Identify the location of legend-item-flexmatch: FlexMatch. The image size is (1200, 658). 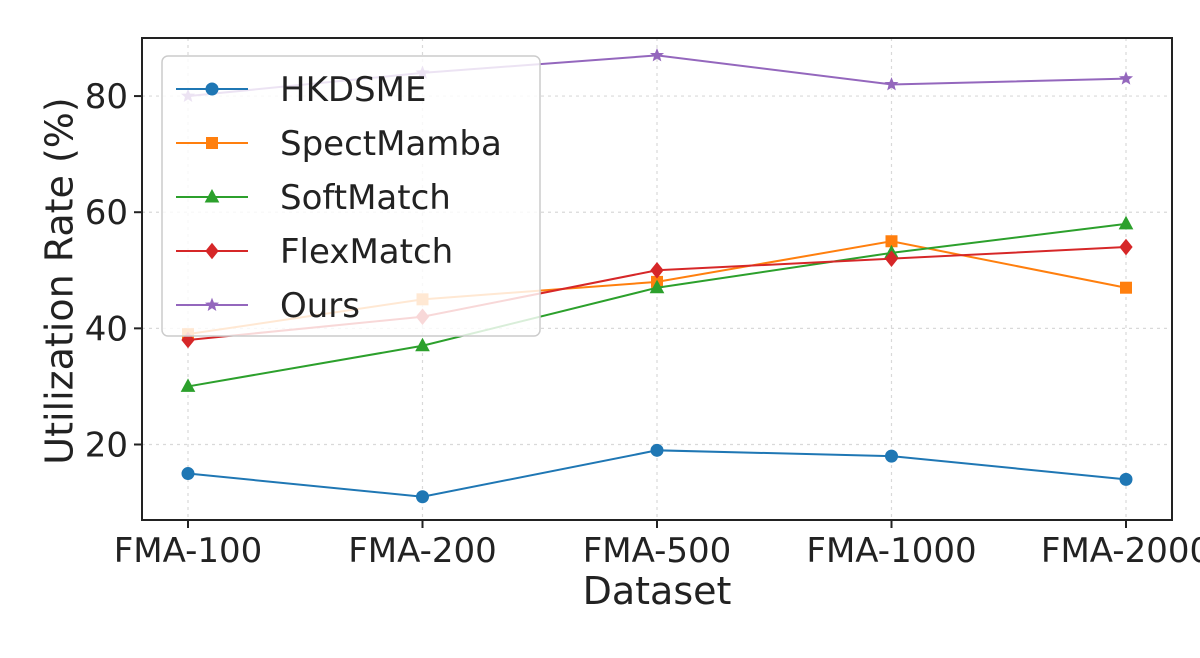
(314, 252).